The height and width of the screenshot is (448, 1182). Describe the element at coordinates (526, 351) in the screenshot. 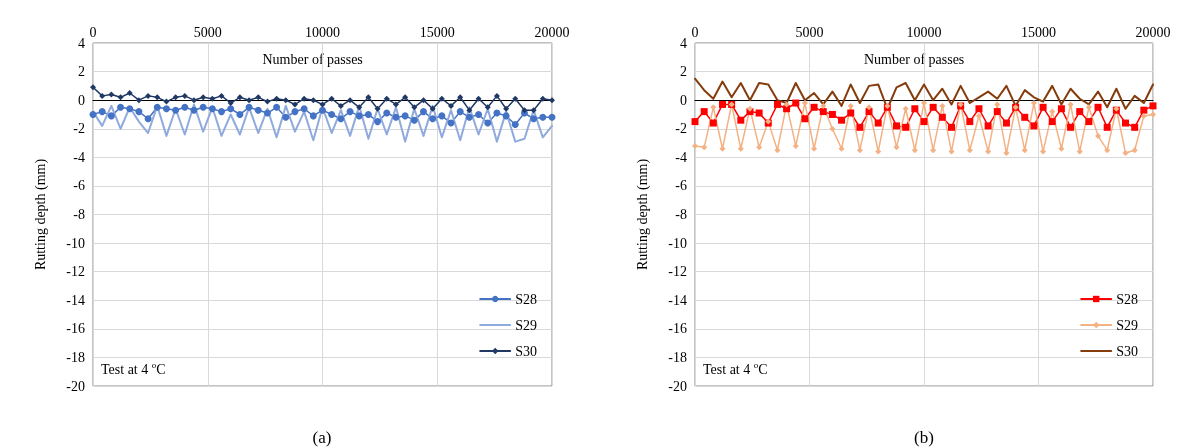

I see `legend-label: S30` at that location.